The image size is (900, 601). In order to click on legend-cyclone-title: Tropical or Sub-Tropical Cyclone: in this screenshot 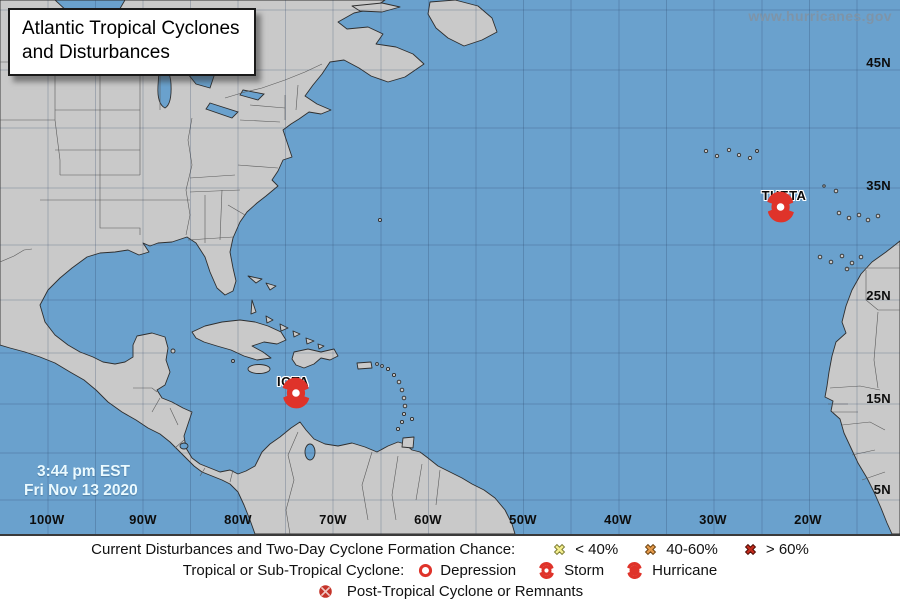, I will do `click(293, 570)`.